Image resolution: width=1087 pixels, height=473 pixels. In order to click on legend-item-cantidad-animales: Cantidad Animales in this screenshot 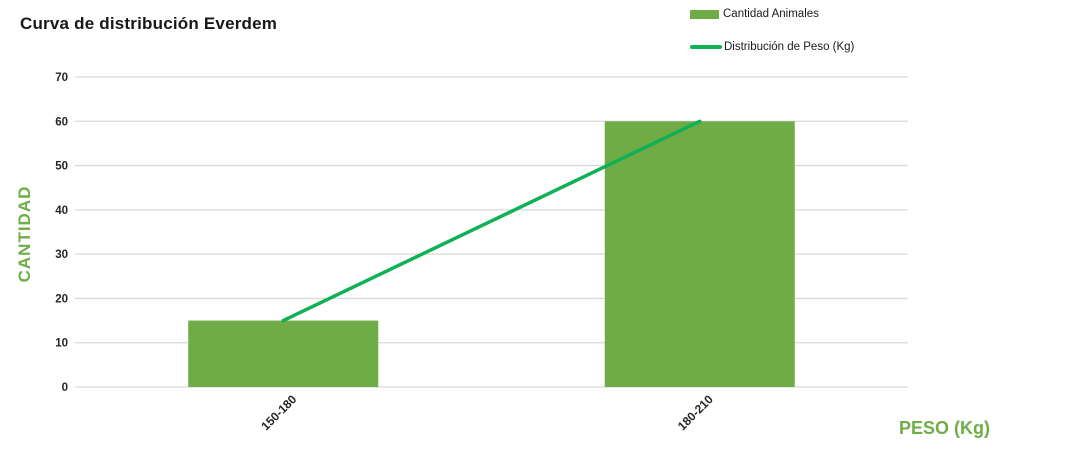, I will do `click(772, 14)`.